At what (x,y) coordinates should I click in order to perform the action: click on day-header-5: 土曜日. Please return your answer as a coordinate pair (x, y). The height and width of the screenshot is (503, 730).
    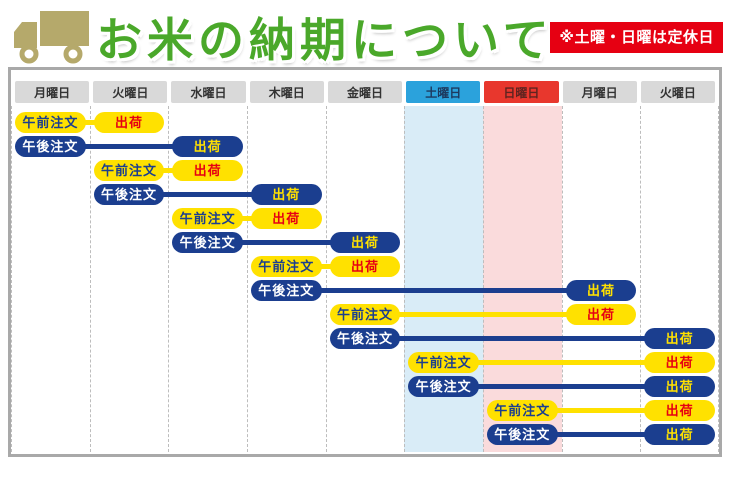
    Looking at the image, I should click on (443, 92).